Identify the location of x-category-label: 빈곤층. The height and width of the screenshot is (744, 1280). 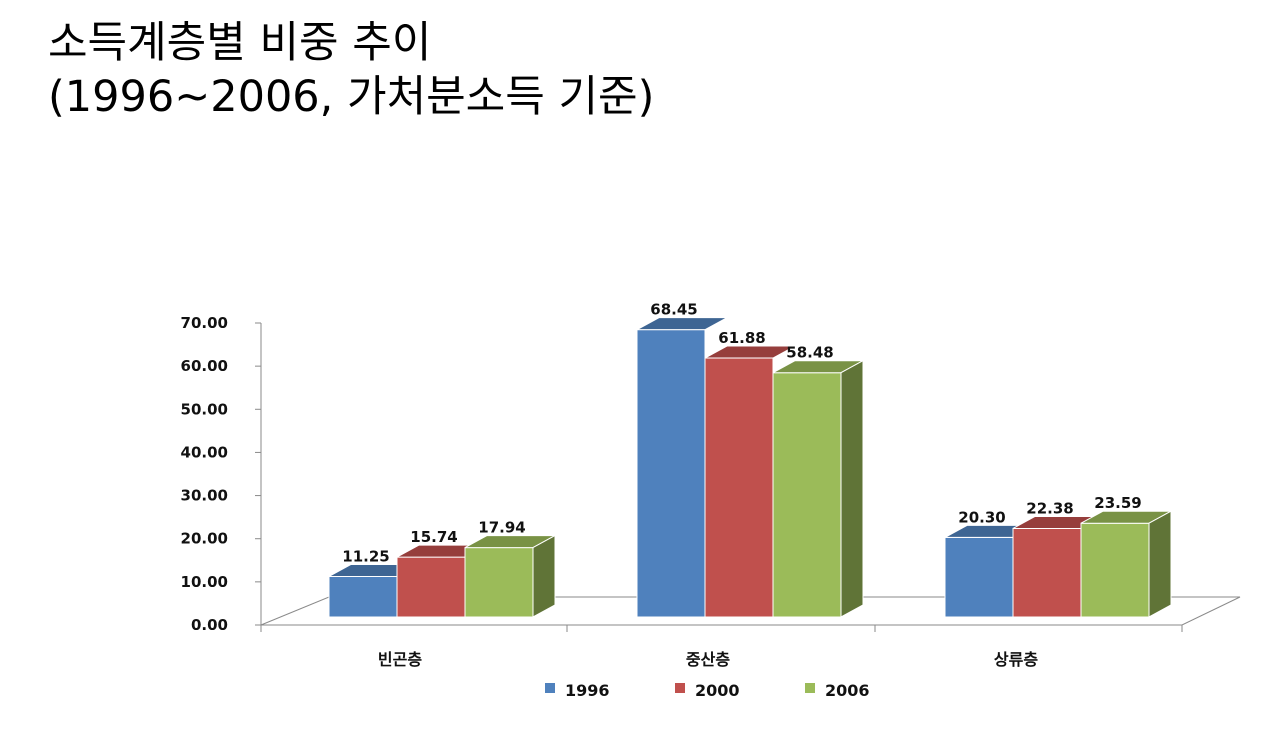
(400, 659).